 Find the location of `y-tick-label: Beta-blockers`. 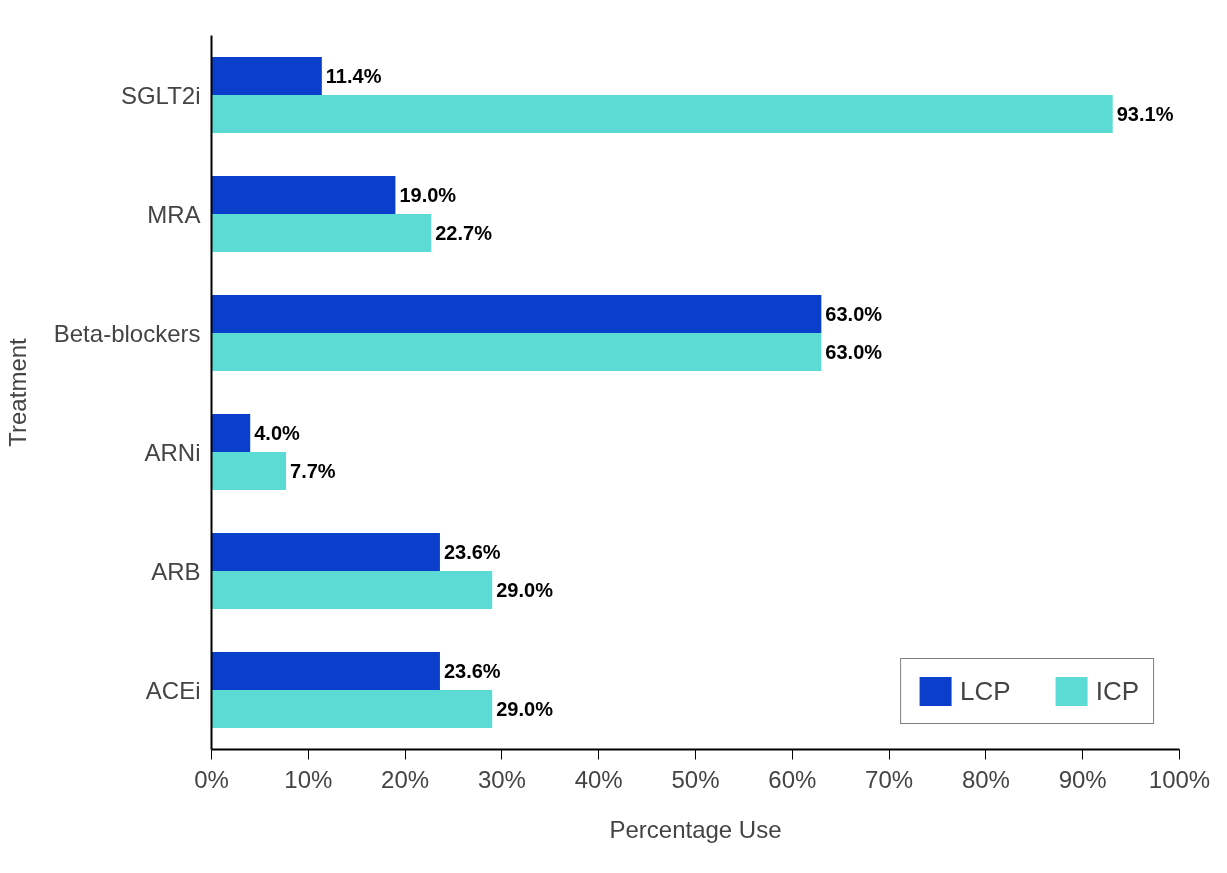

y-tick-label: Beta-blockers is located at coordinates (127, 333).